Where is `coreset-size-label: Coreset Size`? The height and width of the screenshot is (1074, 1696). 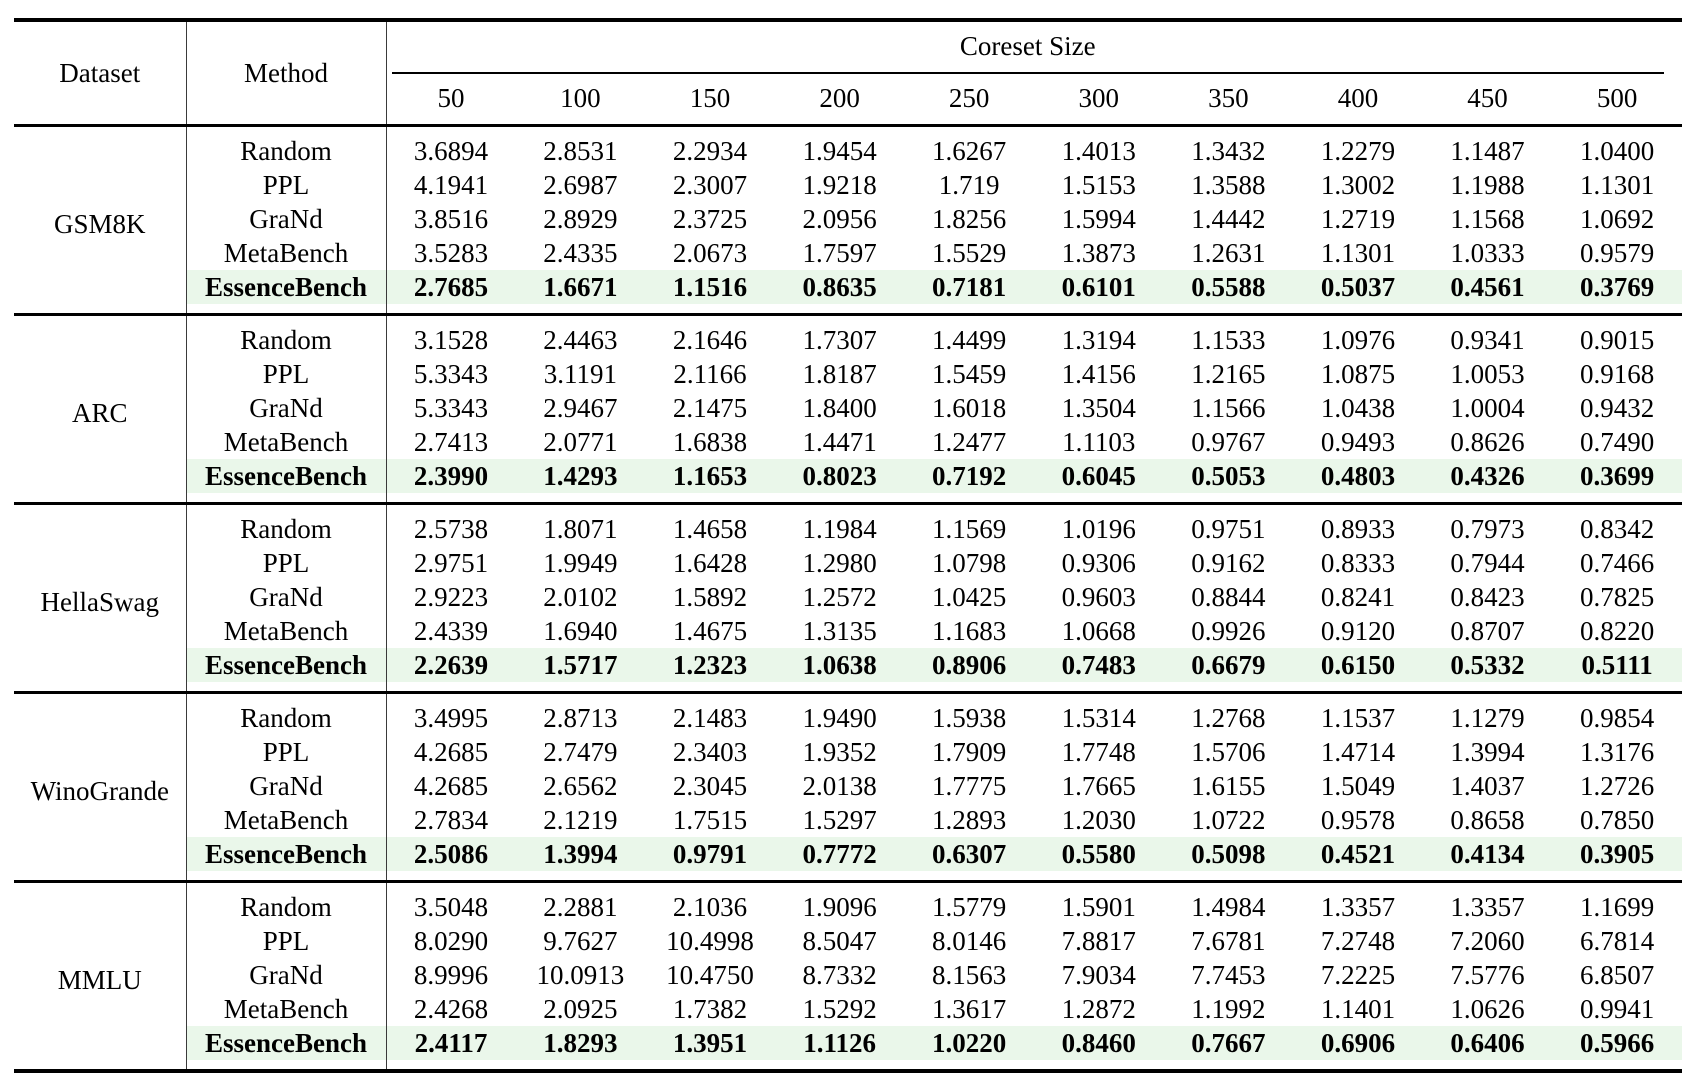
coreset-size-label: Coreset Size is located at coordinates (1027, 48).